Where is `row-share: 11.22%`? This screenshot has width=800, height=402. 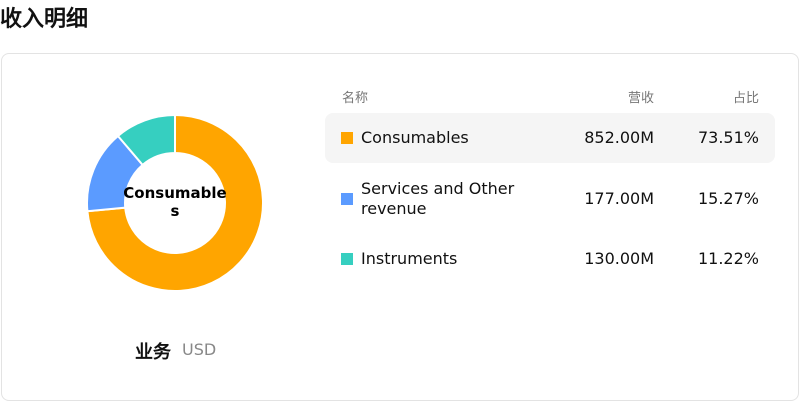 row-share: 11.22% is located at coordinates (728, 258).